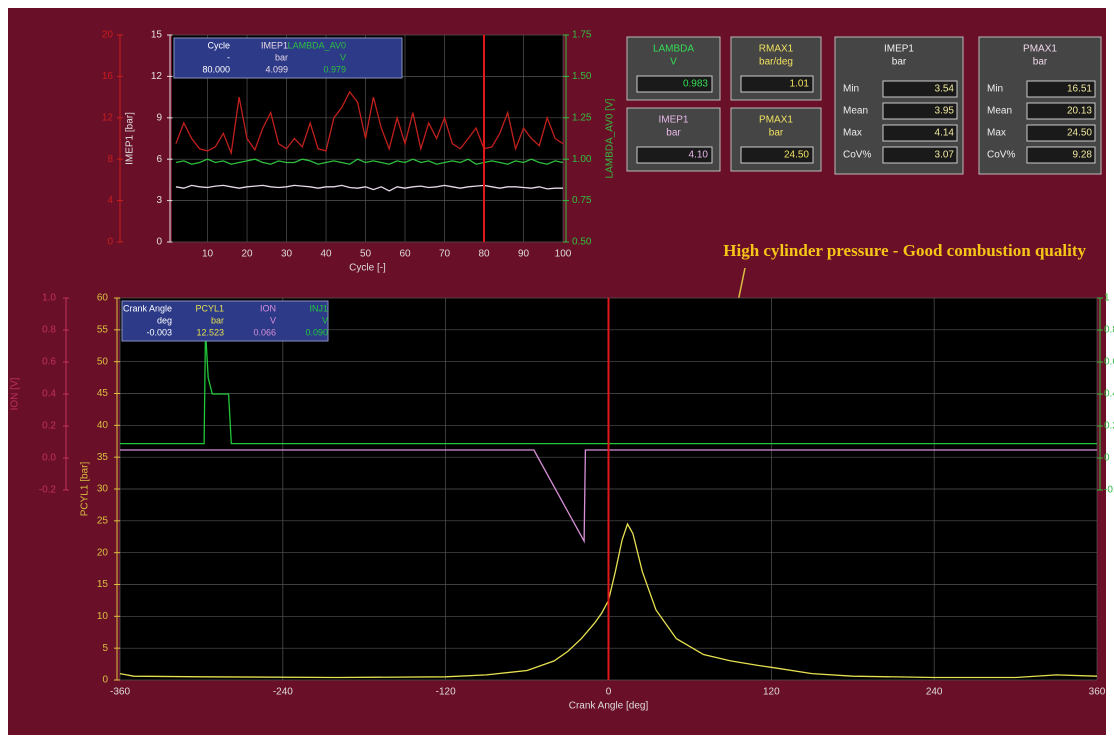  Describe the element at coordinates (209, 308) in the screenshot. I see `legend-cell: PCYL1` at that location.